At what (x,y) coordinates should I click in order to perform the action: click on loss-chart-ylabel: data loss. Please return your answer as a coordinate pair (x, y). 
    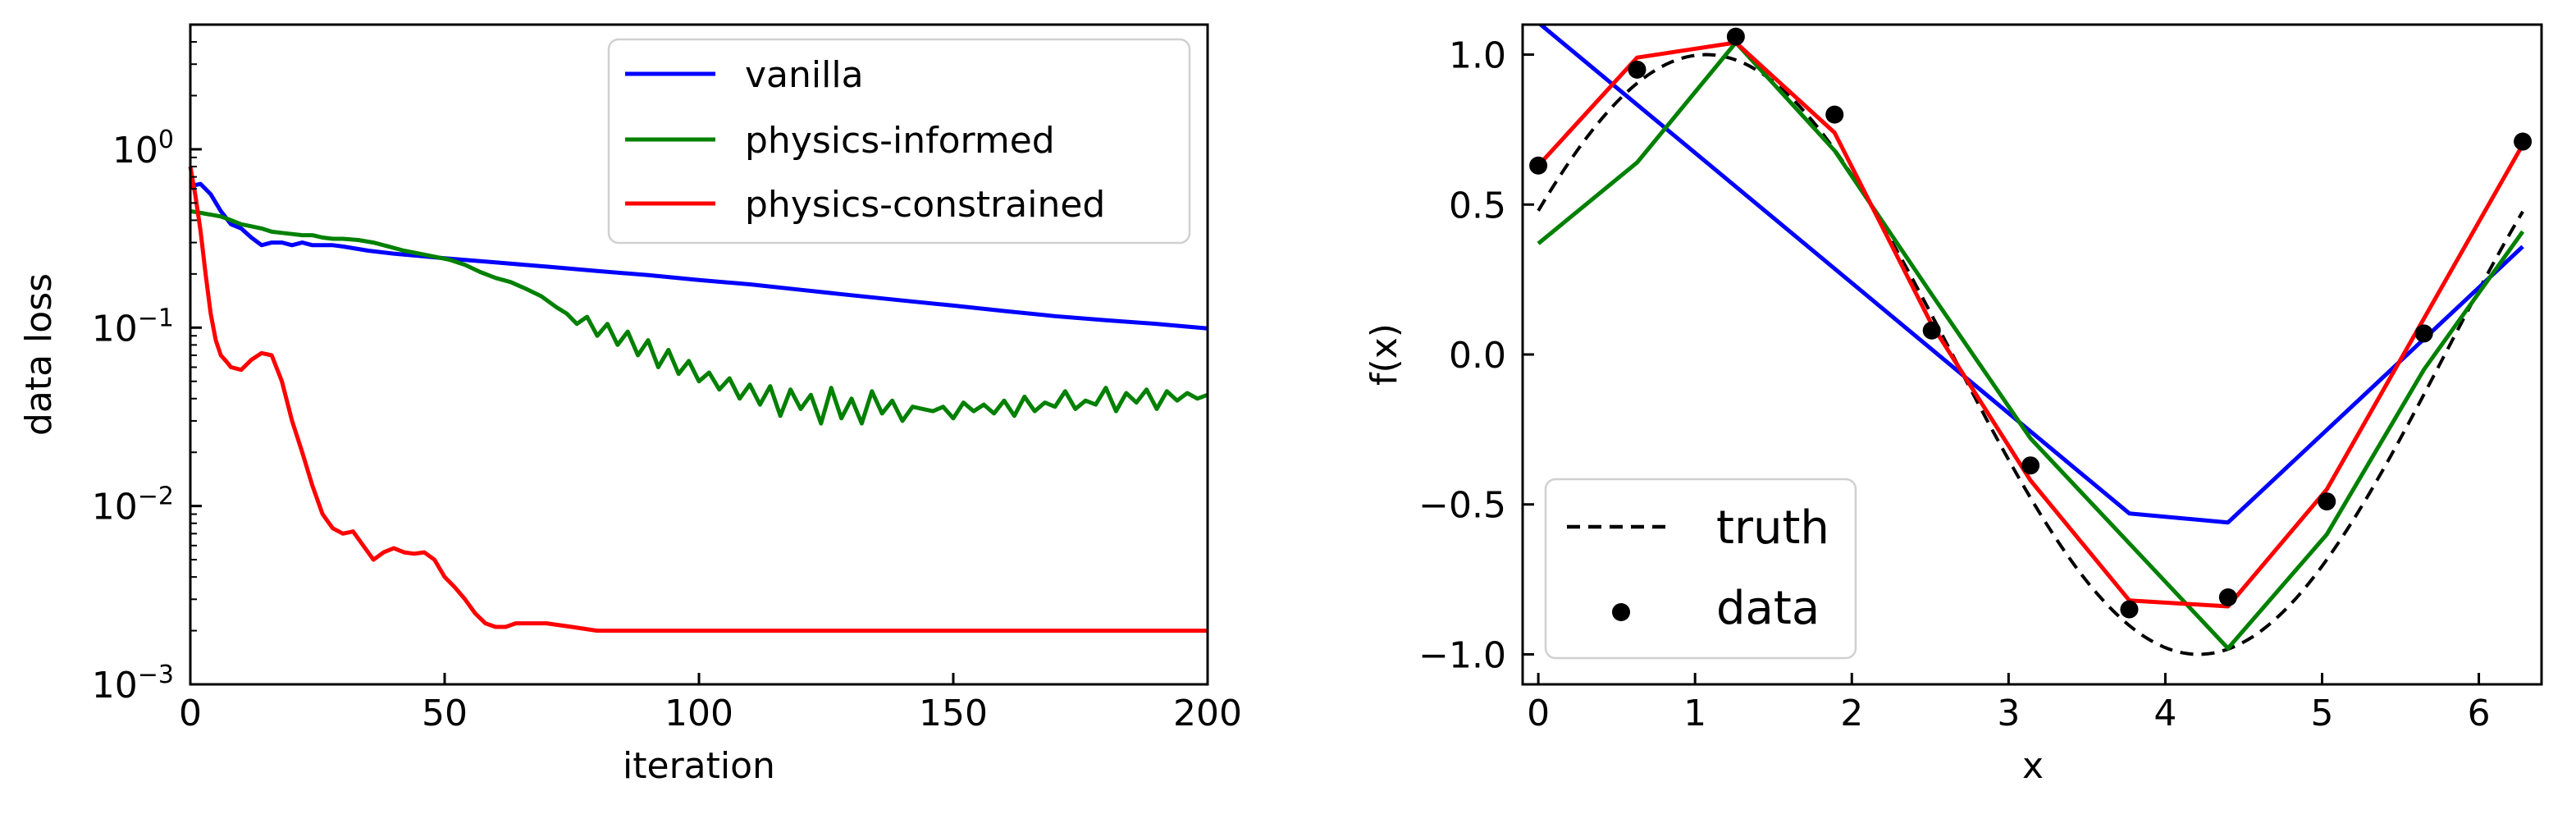
    Looking at the image, I should click on (39, 354).